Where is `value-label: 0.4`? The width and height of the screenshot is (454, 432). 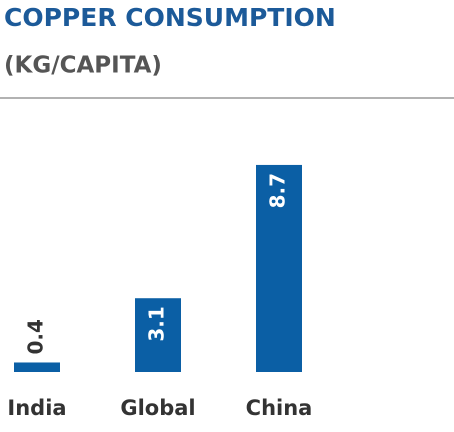
value-label: 0.4 is located at coordinates (36, 336).